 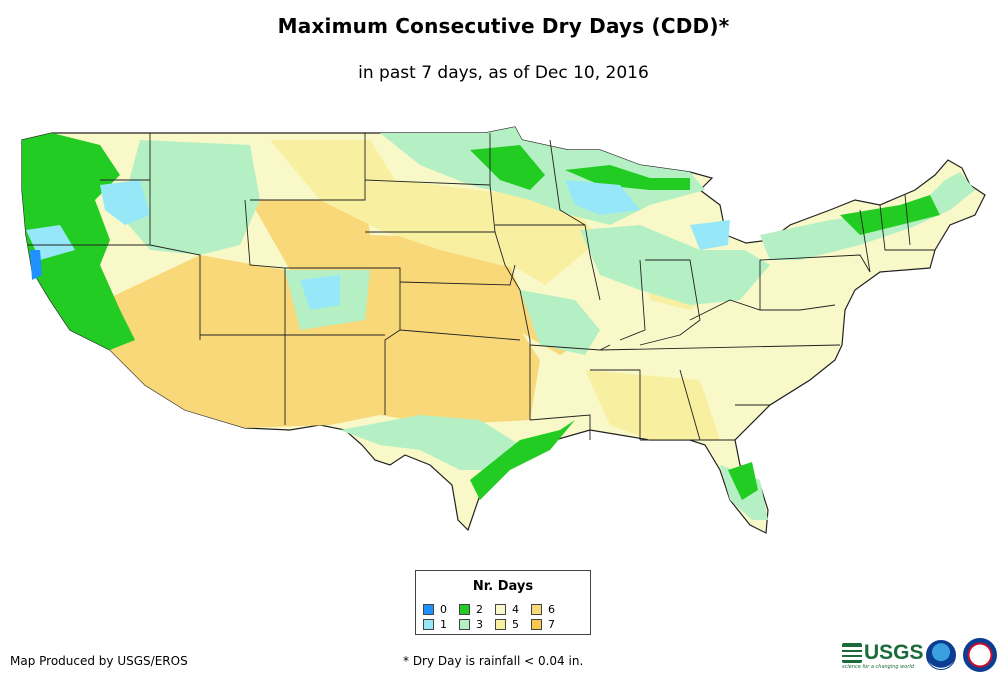 What do you see at coordinates (543, 609) in the screenshot?
I see `legend-item: 6` at bounding box center [543, 609].